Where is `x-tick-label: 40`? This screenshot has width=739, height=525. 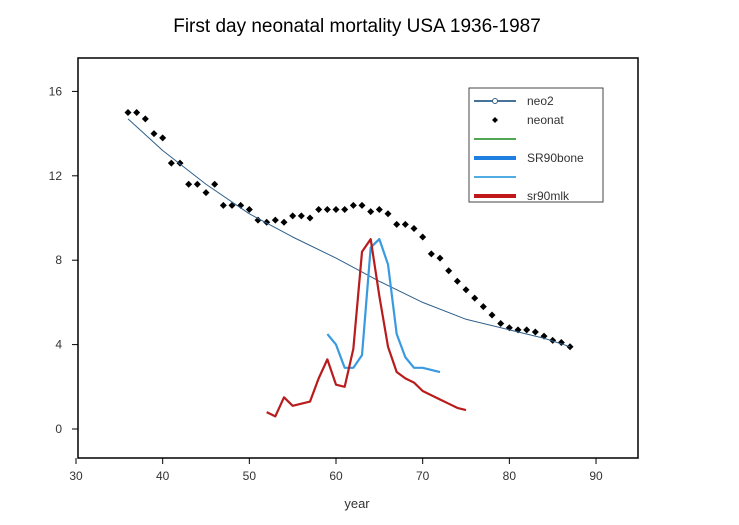
x-tick-label: 40 is located at coordinates (163, 476).